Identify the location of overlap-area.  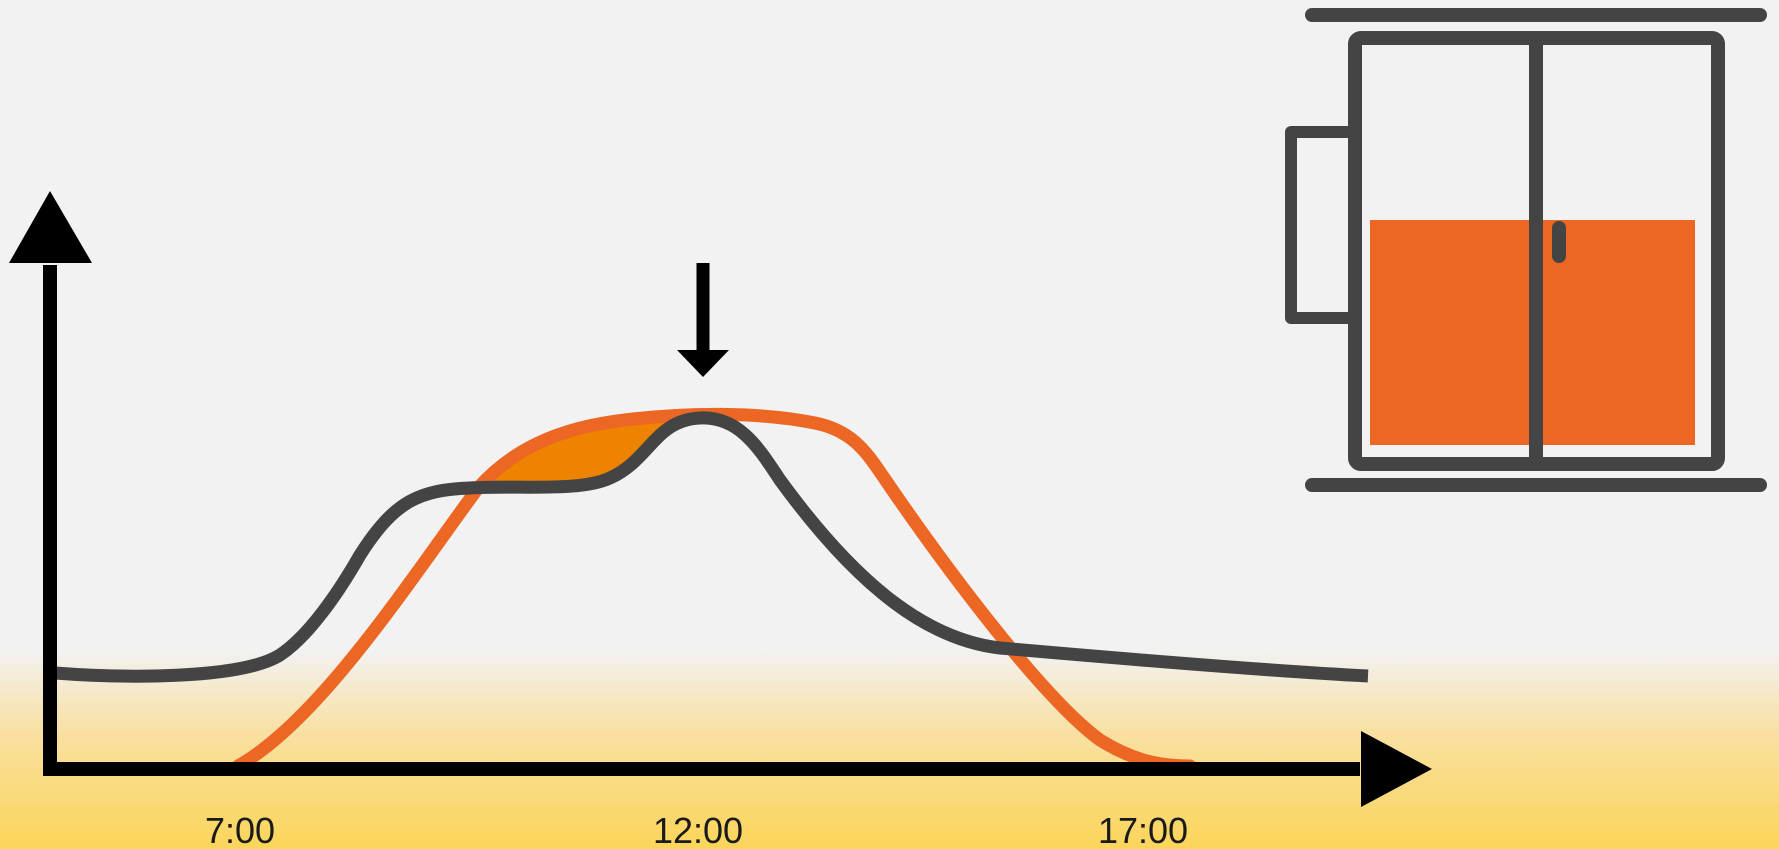
(589, 452).